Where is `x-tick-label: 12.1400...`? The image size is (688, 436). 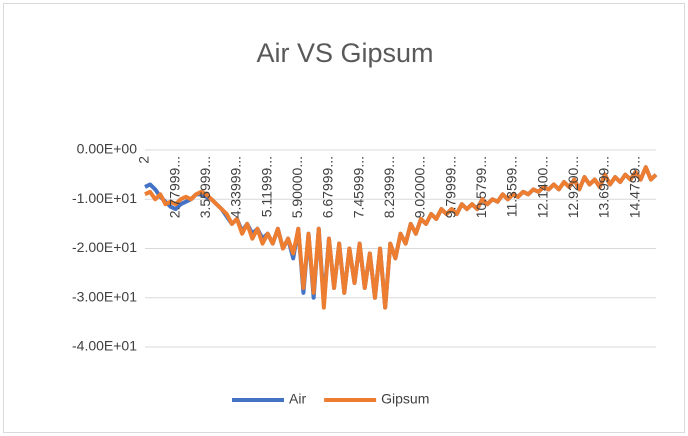 x-tick-label: 12.1400... is located at coordinates (542, 187).